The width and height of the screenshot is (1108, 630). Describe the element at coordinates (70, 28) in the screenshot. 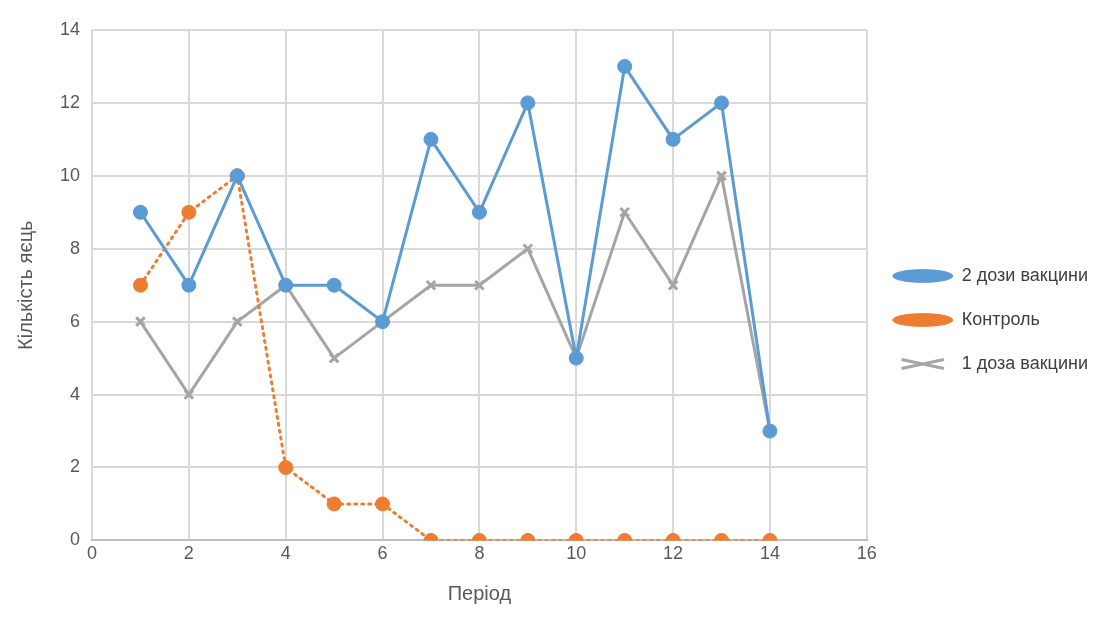

I see `y-tick-label: 14` at that location.